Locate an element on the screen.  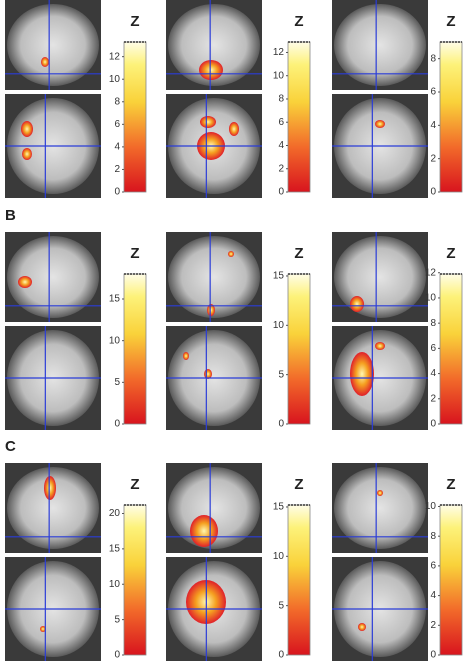
row-label: B is located at coordinates (10, 215).